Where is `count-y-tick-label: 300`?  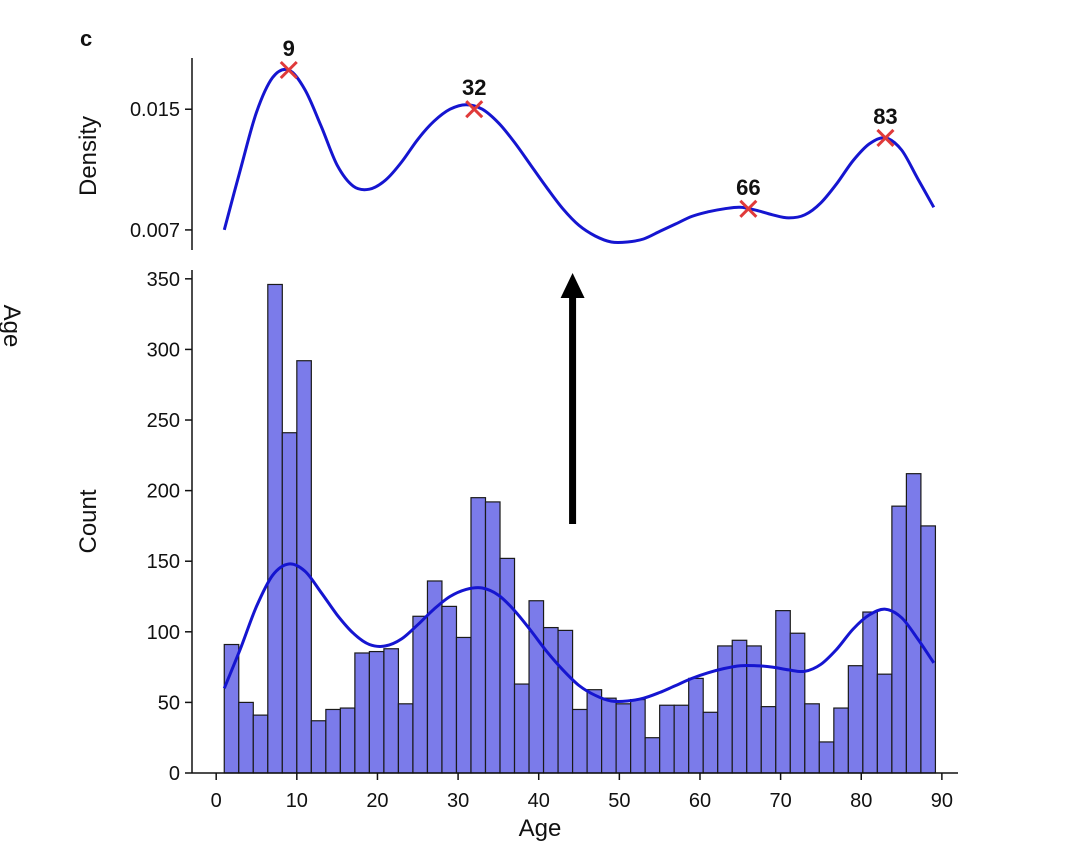
count-y-tick-label: 300 is located at coordinates (163, 350).